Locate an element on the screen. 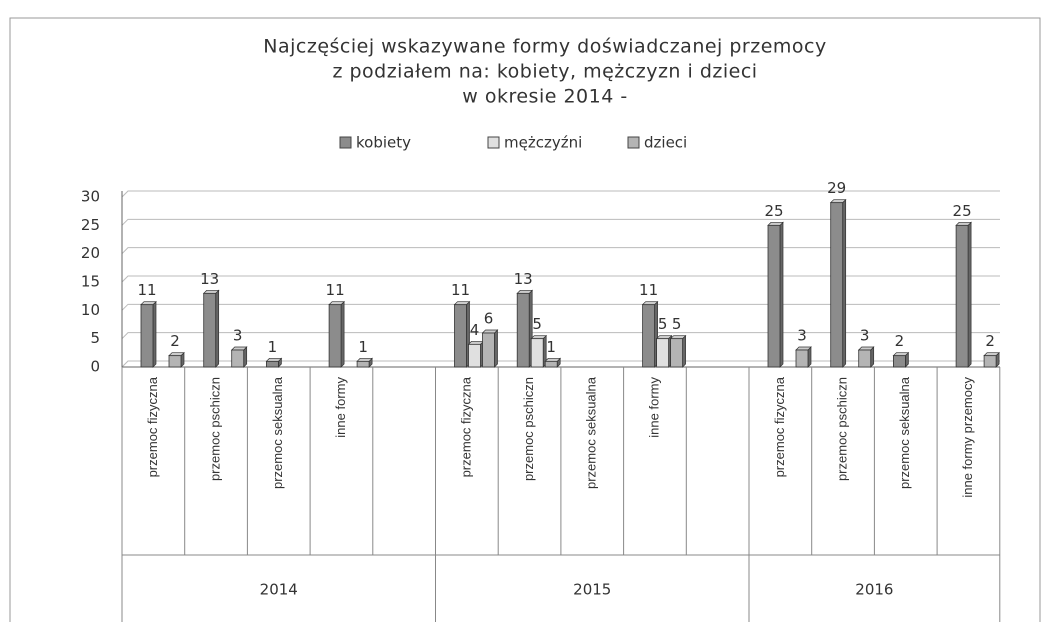 This screenshot has height=622, width=1056. y-tick-label: 5 is located at coordinates (95, 338).